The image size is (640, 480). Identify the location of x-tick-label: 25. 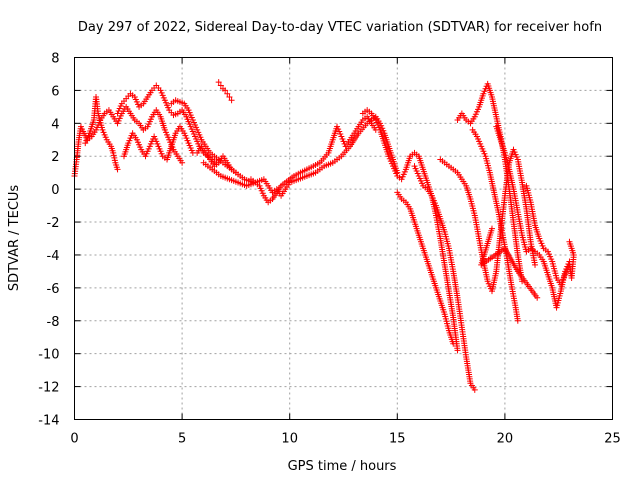
(612, 439).